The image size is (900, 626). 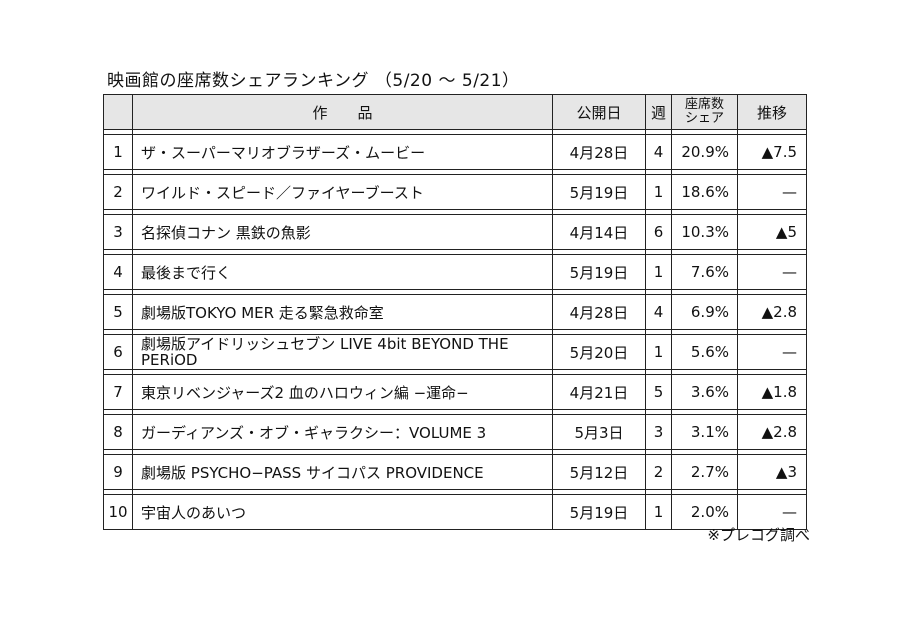 I want to click on rank-cell: 1, so click(x=118, y=152).